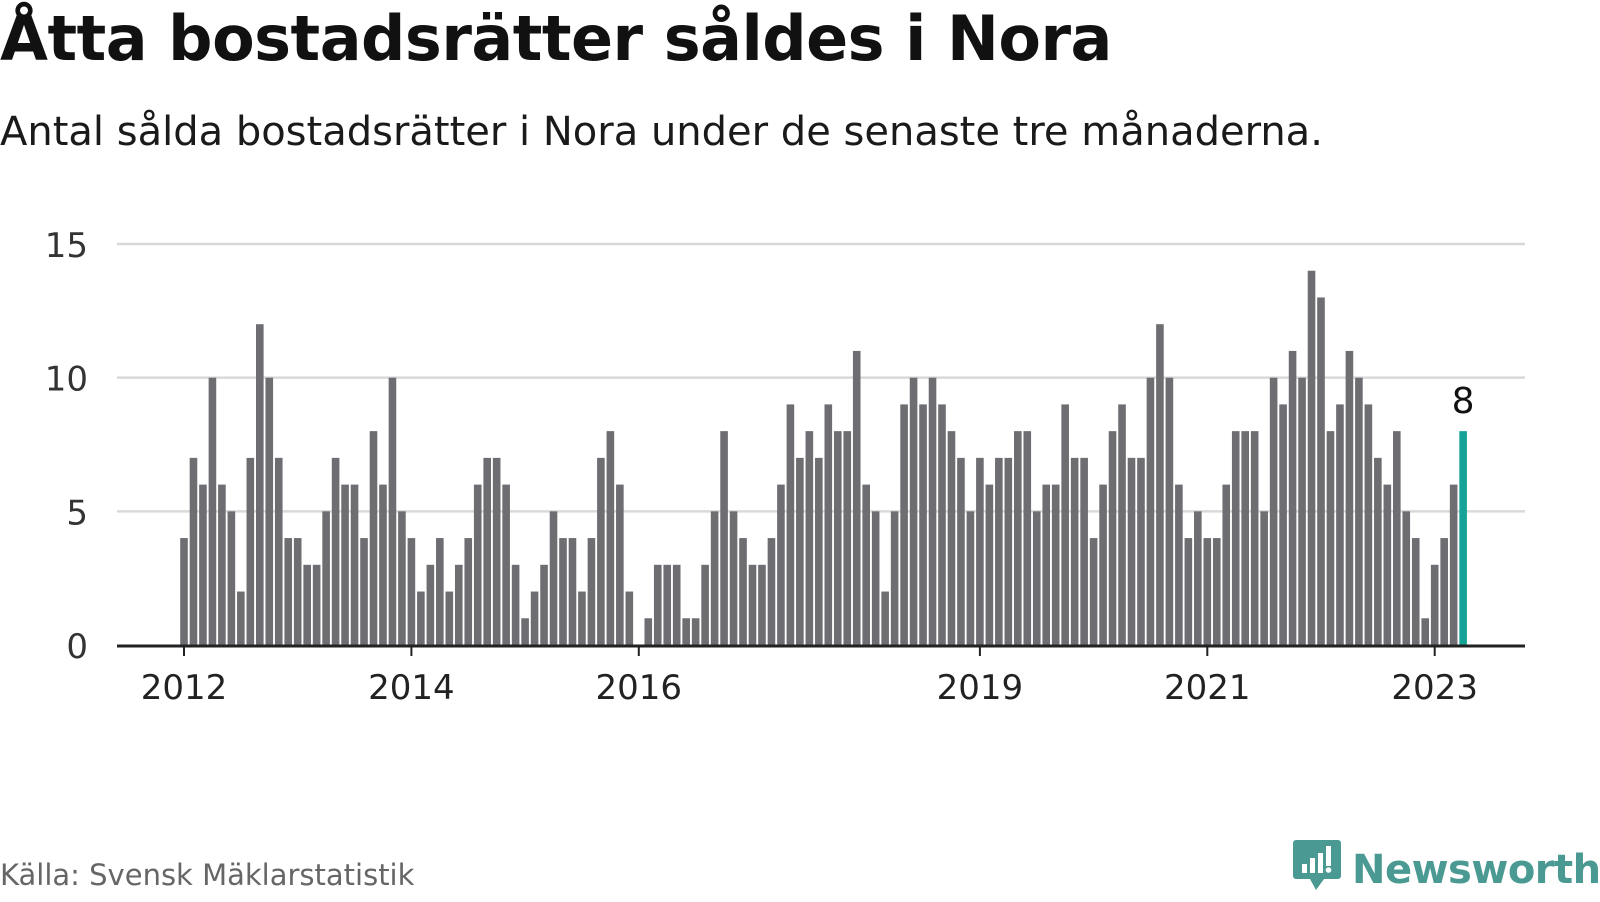 Image resolution: width=1600 pixels, height=902 pixels. Describe the element at coordinates (639, 688) in the screenshot. I see `x-tick-label-2016: 2016` at that location.